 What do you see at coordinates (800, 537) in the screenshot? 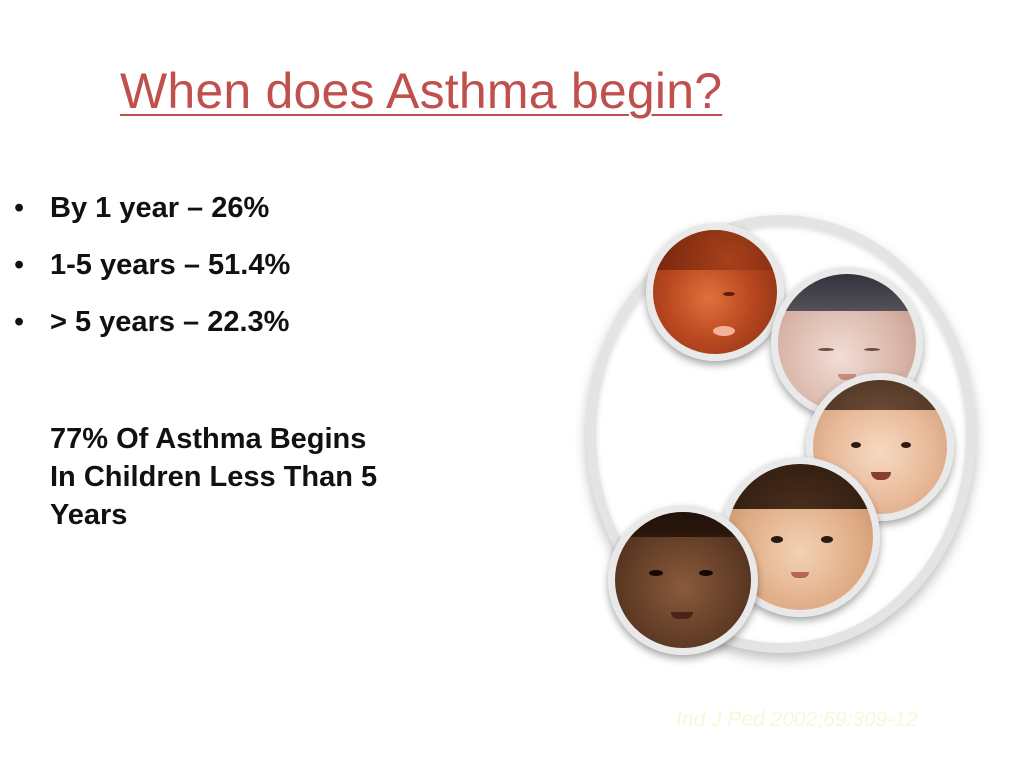
I see `child-image` at bounding box center [800, 537].